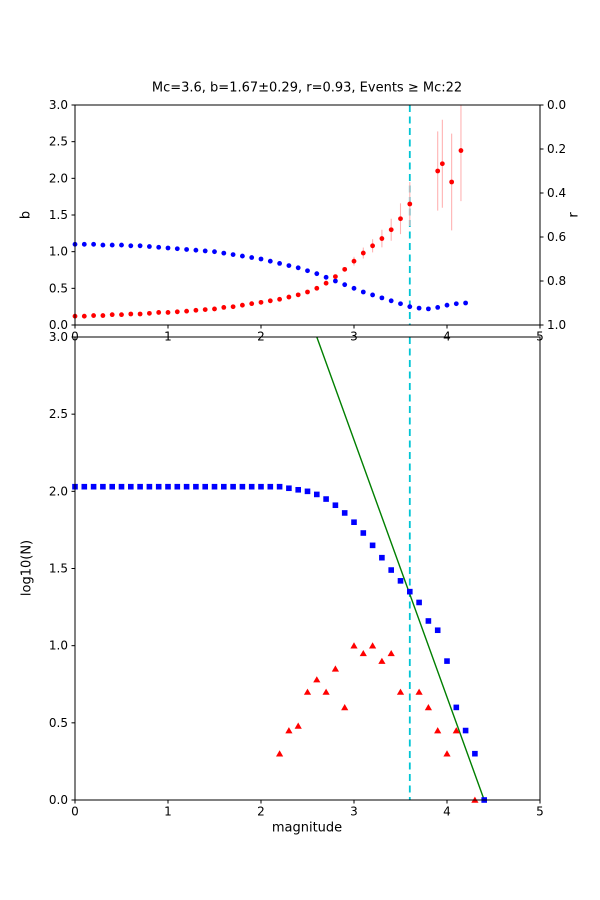  Describe the element at coordinates (26, 215) in the screenshot. I see `top-left-ylabel: b` at that location.